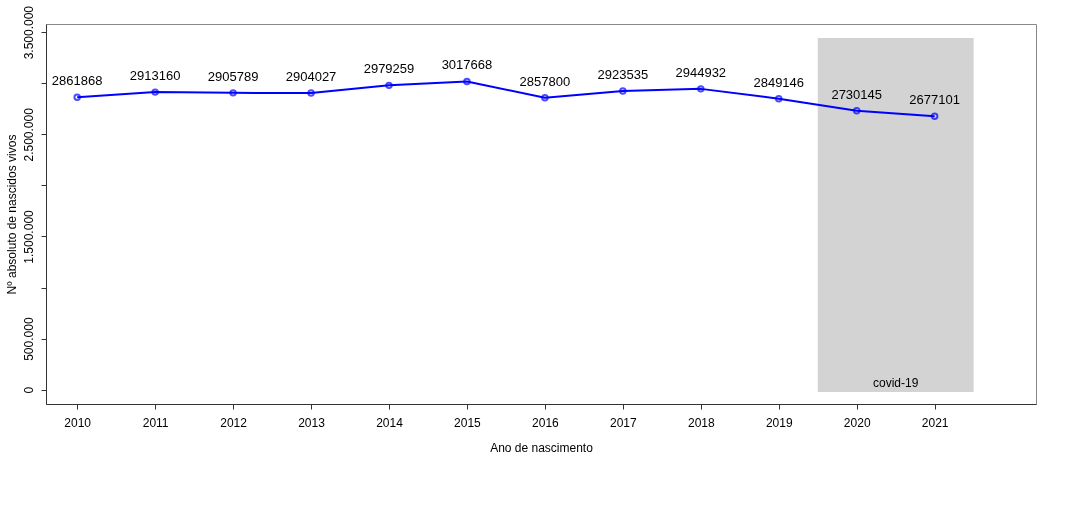 Image resolution: width=1090 pixels, height=507 pixels. I want to click on data-label: 2861868, so click(77, 81).